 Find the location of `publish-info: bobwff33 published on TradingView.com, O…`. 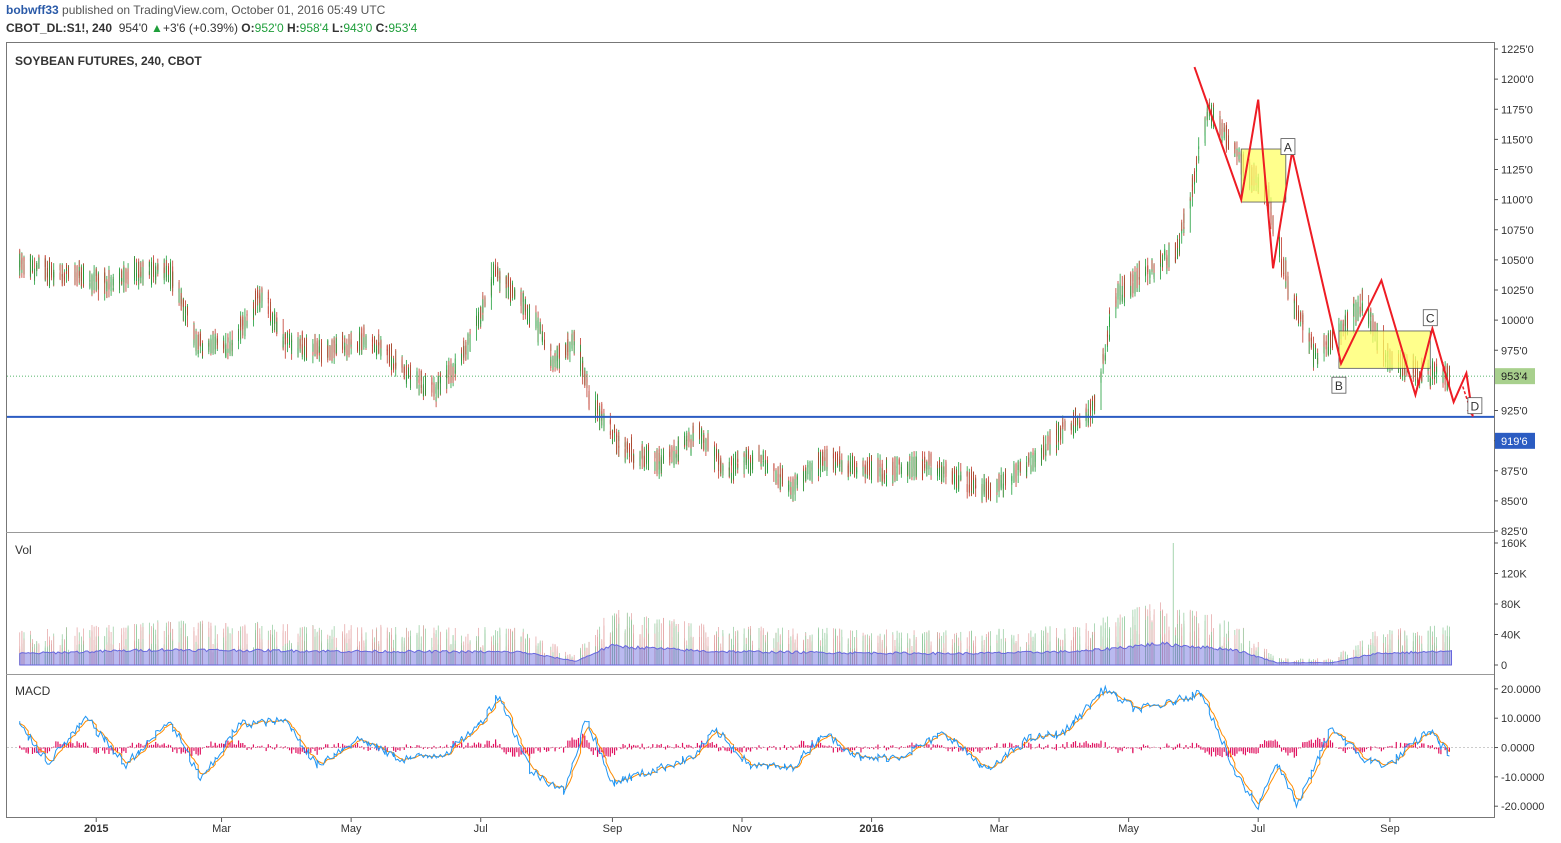

publish-info: bobwff33 published on TradingView.com, O… is located at coordinates (195, 10).